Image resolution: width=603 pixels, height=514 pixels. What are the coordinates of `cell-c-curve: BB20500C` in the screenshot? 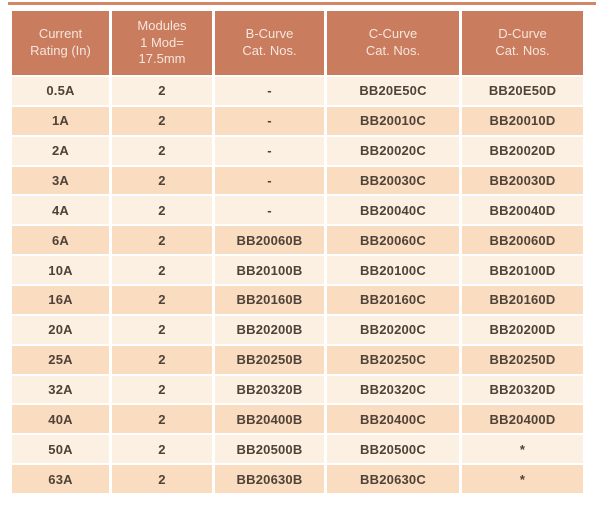 It's located at (394, 450).